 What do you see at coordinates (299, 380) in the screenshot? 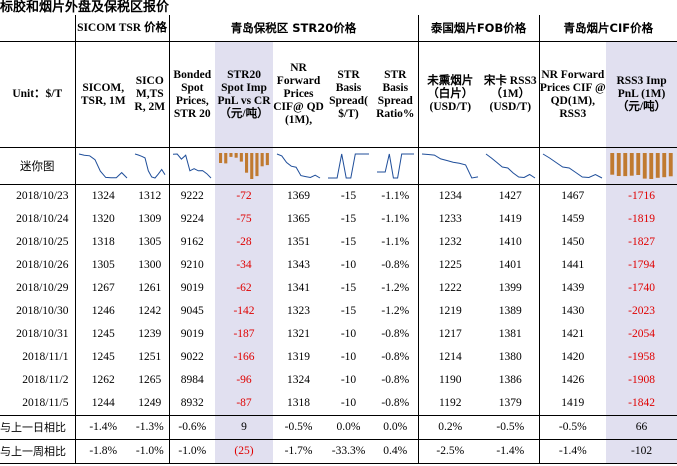
I see `cell-nr-forward: 1324` at bounding box center [299, 380].